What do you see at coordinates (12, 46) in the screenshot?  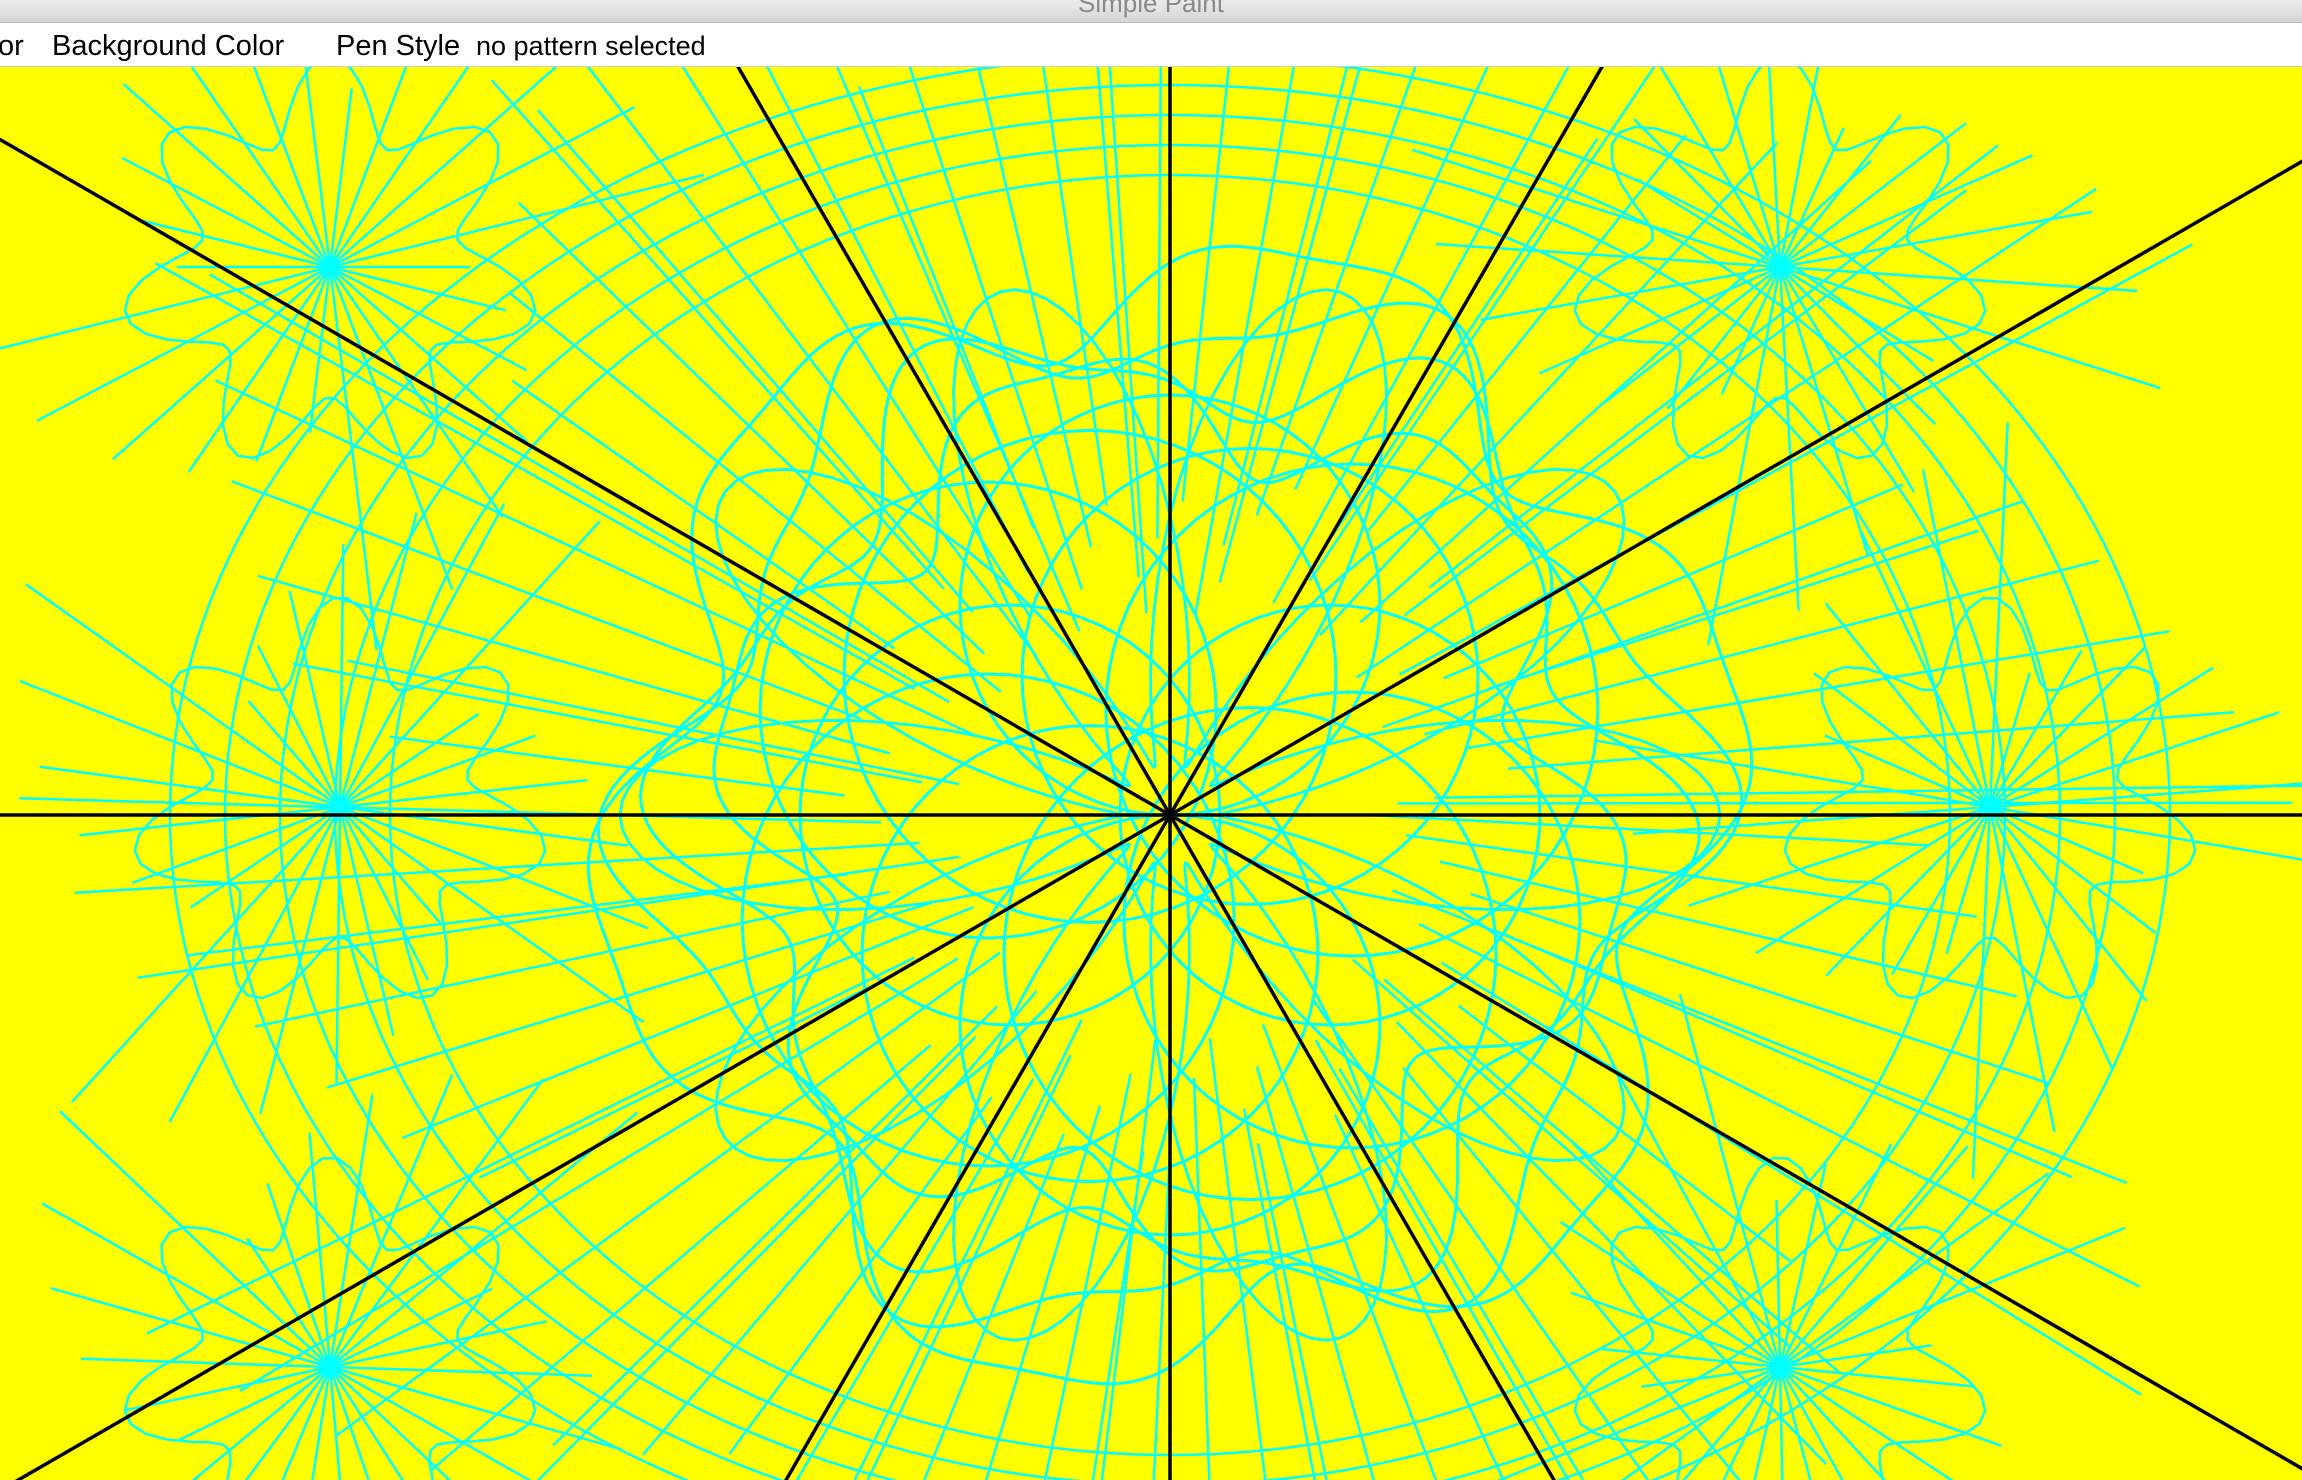 I see `menu-color-partial: or` at bounding box center [12, 46].